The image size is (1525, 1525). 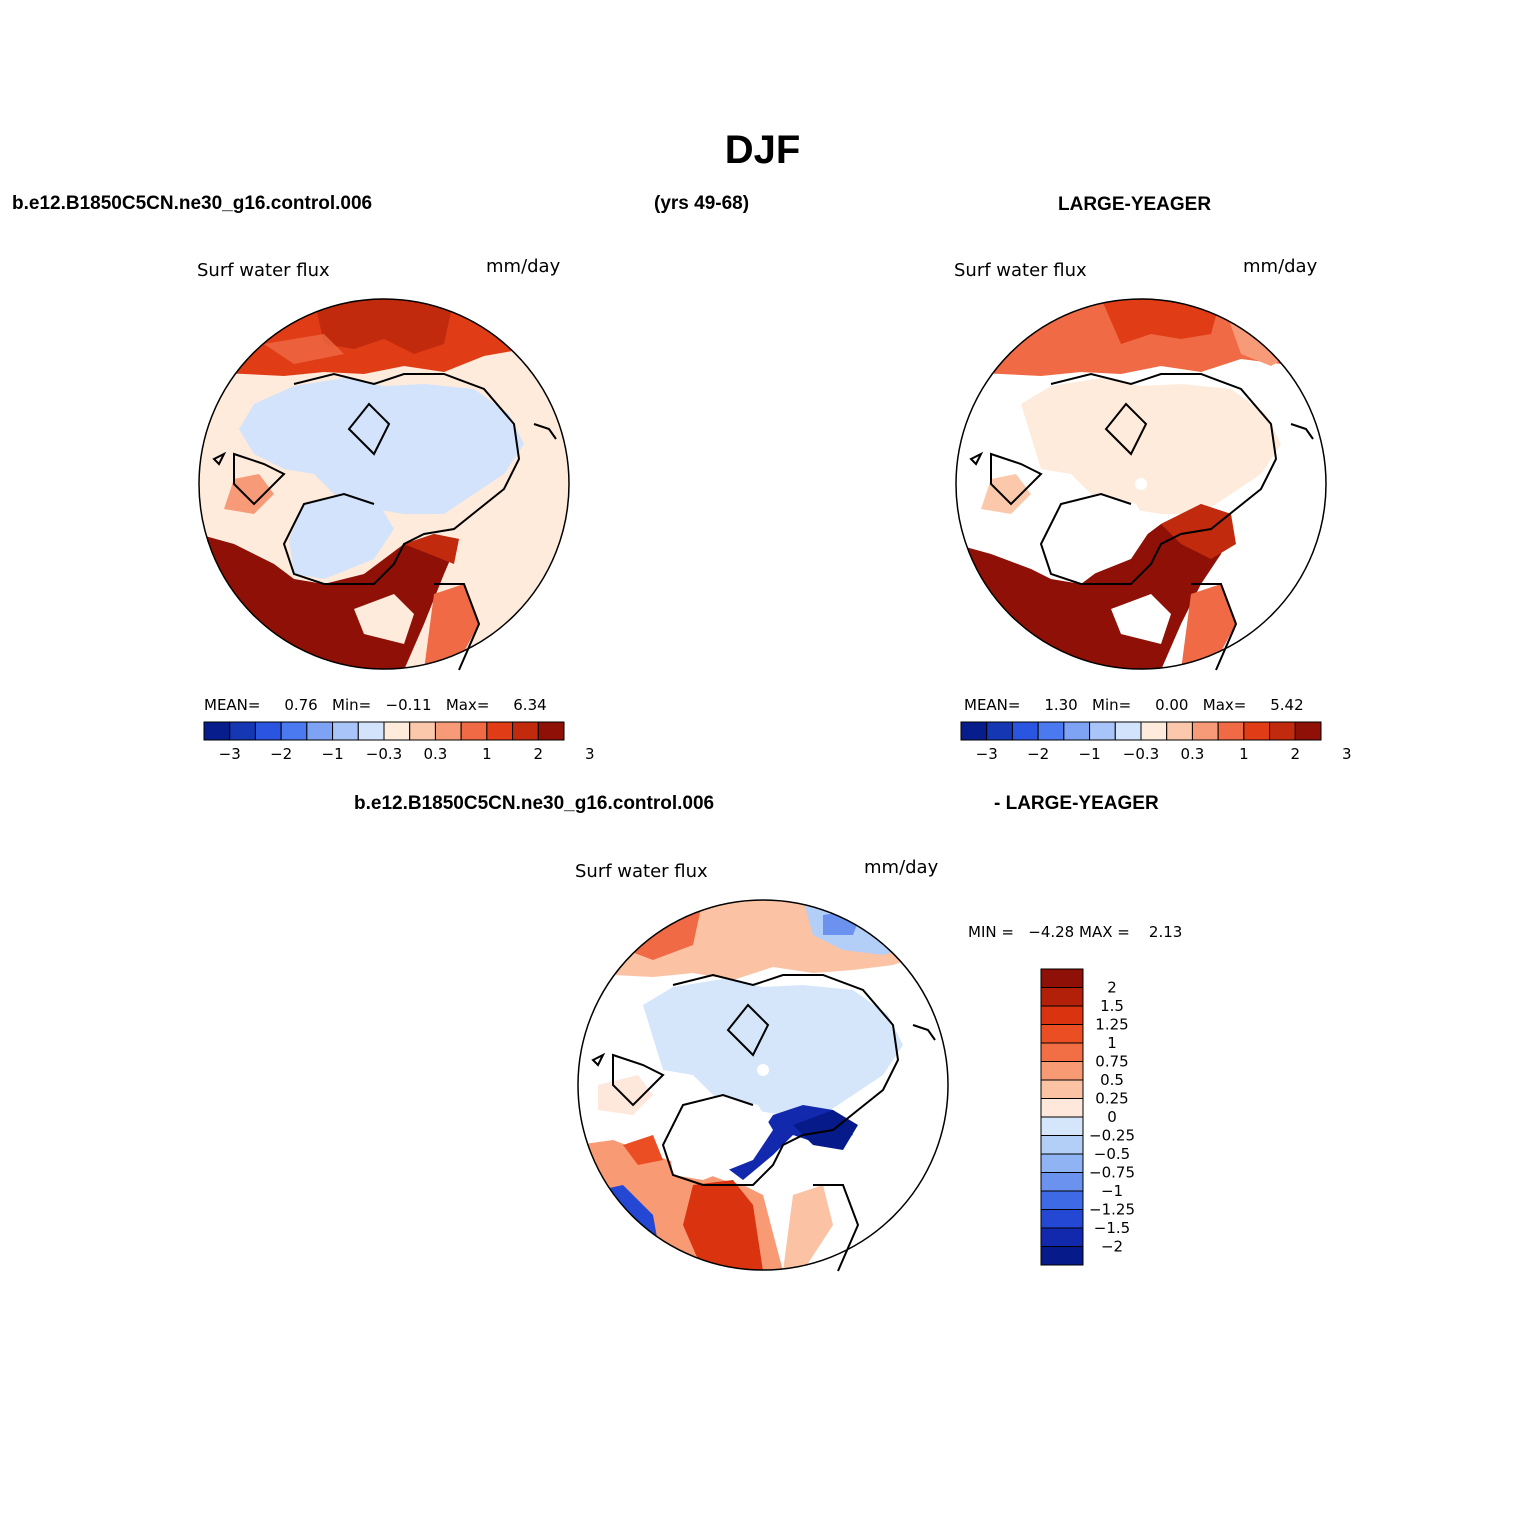 What do you see at coordinates (1112, 1154) in the screenshot?
I see `colorbar-tick-label: −0.5` at bounding box center [1112, 1154].